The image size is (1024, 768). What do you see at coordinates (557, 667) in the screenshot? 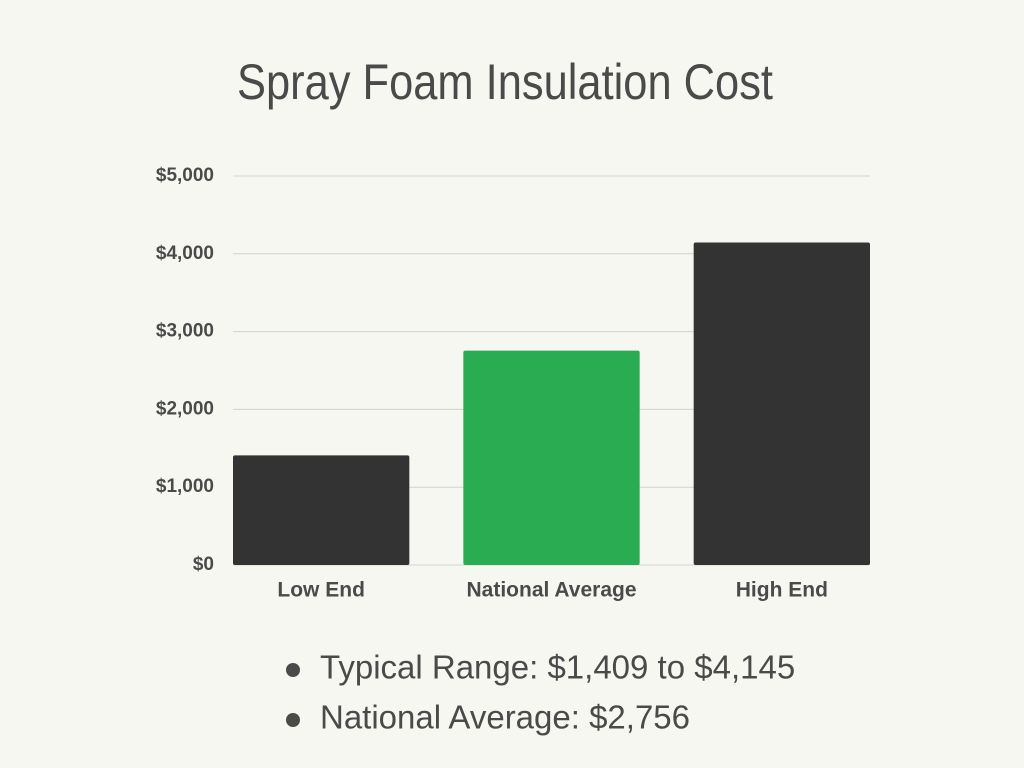
I see `note: Typical Range: $1,409 to $4,145` at bounding box center [557, 667].